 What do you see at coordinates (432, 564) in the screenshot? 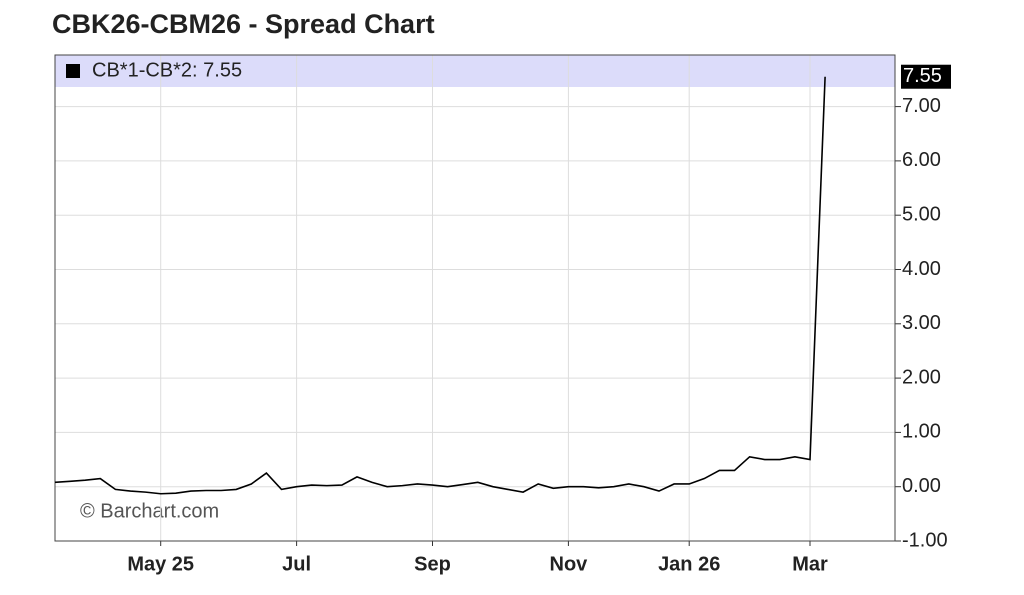
I see `x-tick-label: Sep` at bounding box center [432, 564].